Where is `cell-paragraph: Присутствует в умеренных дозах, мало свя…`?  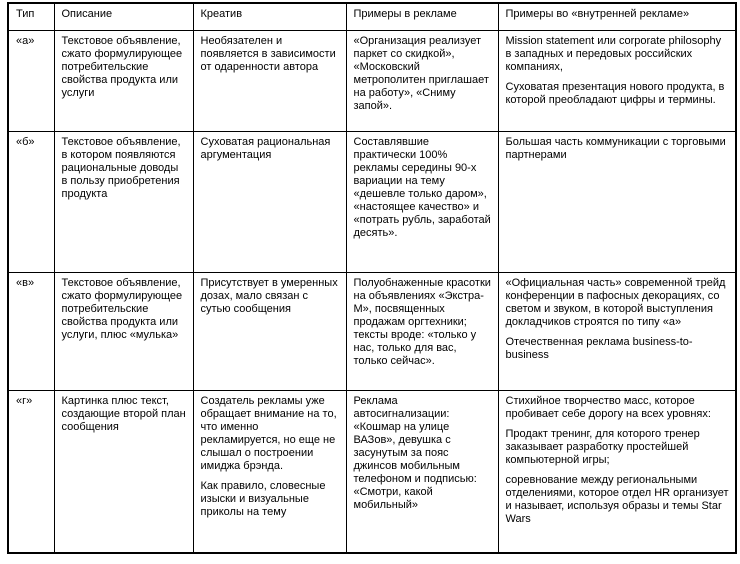 cell-paragraph: Присутствует в умеренных дозах, мало свя… is located at coordinates (269, 295).